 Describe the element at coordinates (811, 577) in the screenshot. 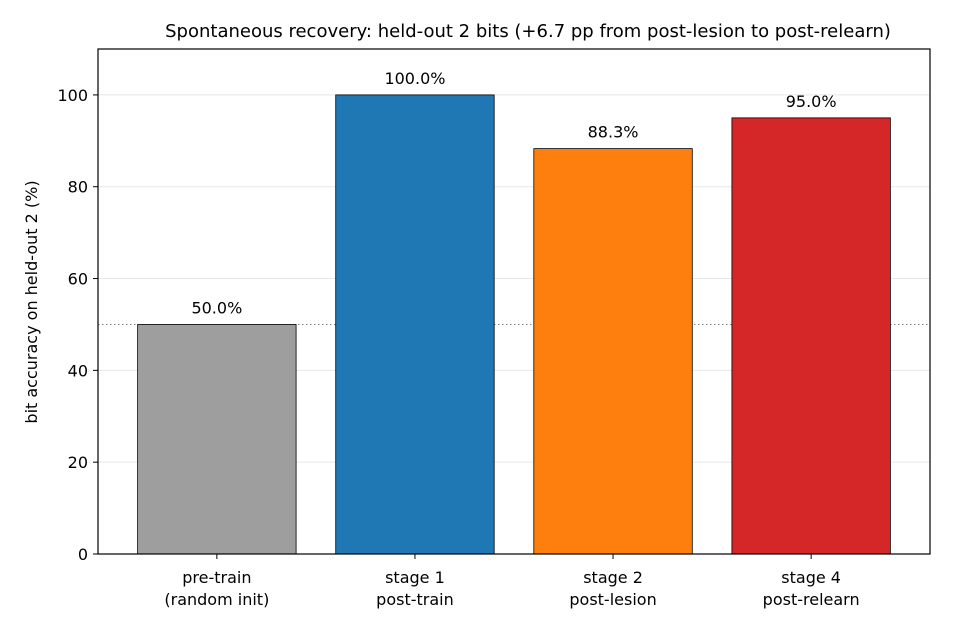

I see `x-tick-label-line: stage 4` at that location.